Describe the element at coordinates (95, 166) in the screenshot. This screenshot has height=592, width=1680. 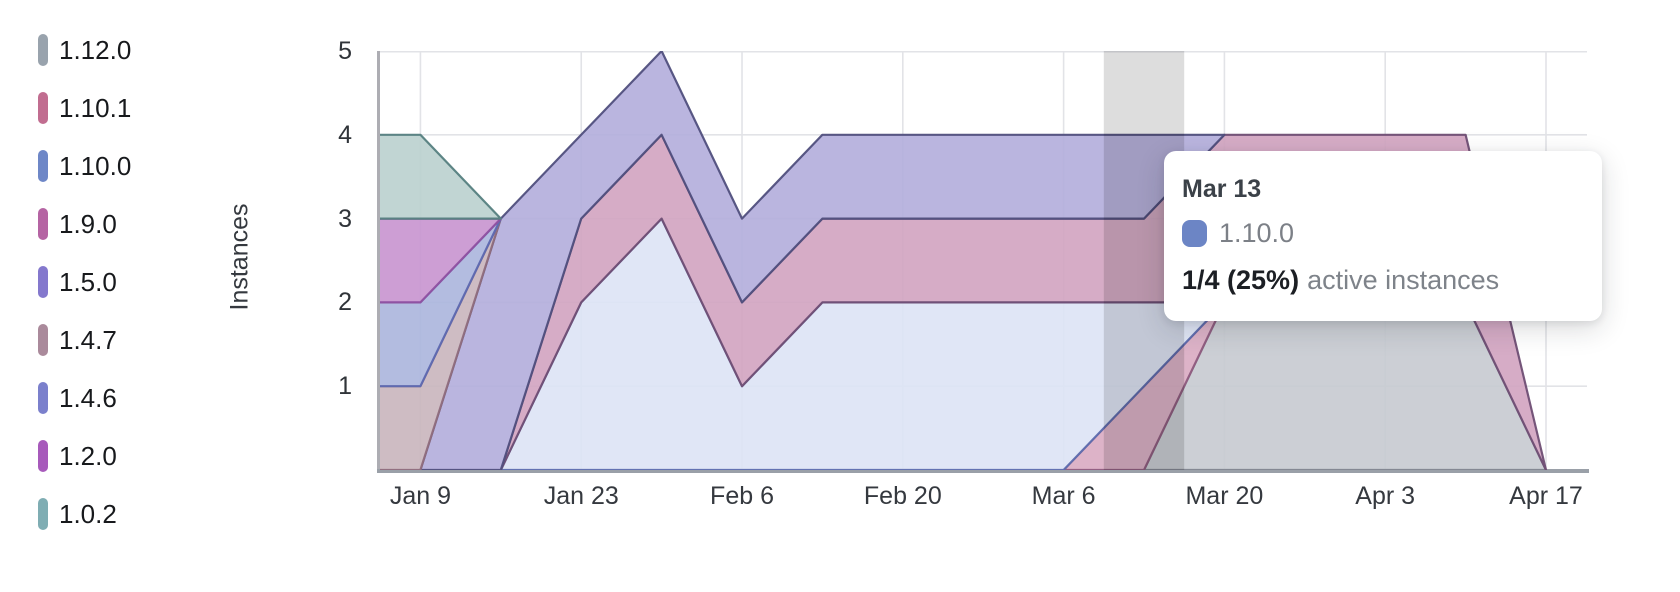
I see `legend-label: 1.10.0` at that location.